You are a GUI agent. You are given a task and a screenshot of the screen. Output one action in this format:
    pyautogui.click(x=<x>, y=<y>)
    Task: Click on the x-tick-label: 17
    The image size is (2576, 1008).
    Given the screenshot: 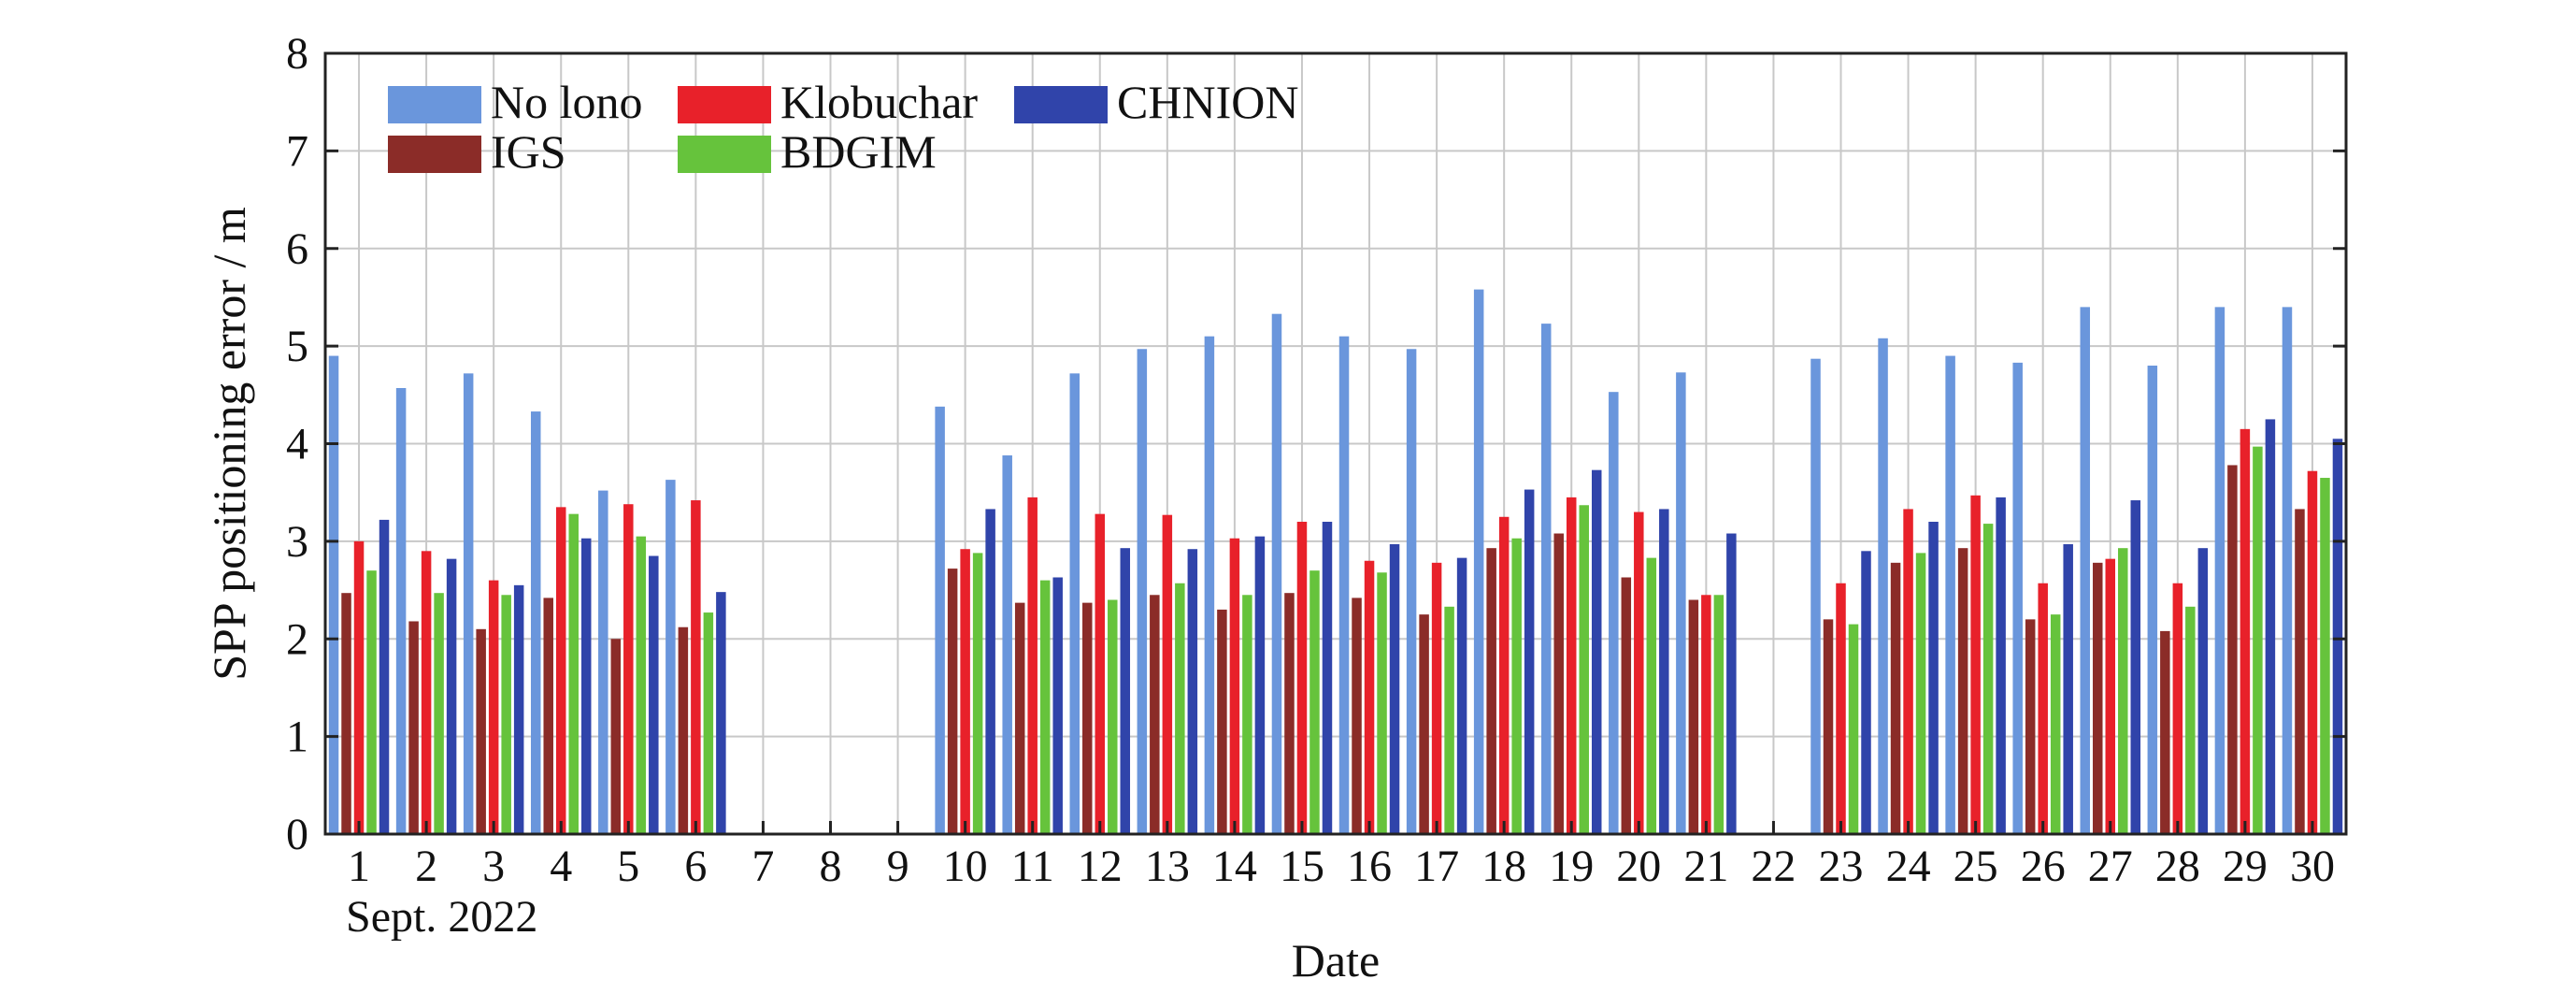 What is the action you would take?
    pyautogui.click(x=1436, y=866)
    